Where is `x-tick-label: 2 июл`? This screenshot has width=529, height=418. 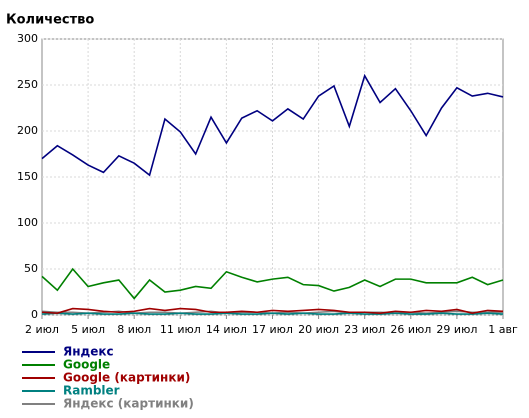 x-tick-label: 2 июл is located at coordinates (42, 329).